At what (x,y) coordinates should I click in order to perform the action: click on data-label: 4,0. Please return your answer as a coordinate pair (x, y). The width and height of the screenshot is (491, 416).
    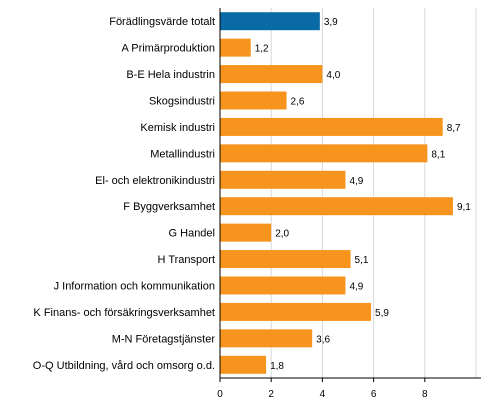
    Looking at the image, I should click on (333, 75).